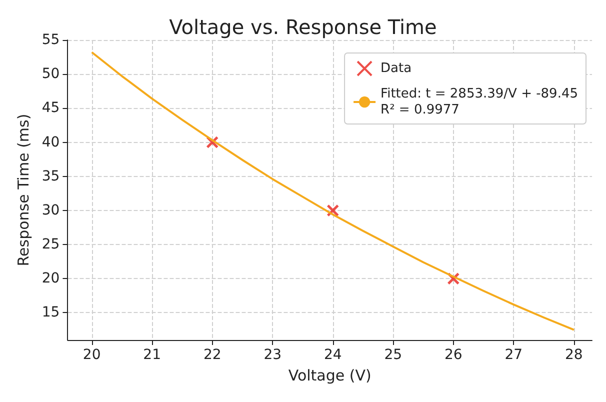 The image size is (606, 402). Describe the element at coordinates (212, 355) in the screenshot. I see `x-tick-label: 22` at that location.